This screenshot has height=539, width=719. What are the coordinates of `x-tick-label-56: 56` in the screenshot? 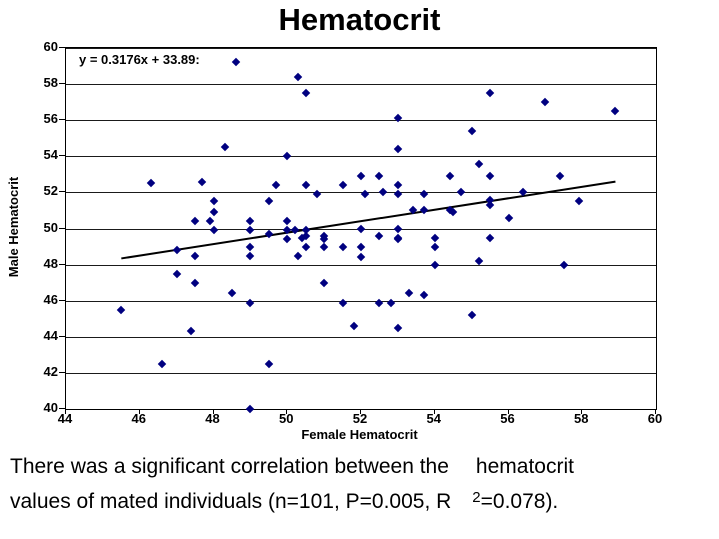 It's located at (507, 418).